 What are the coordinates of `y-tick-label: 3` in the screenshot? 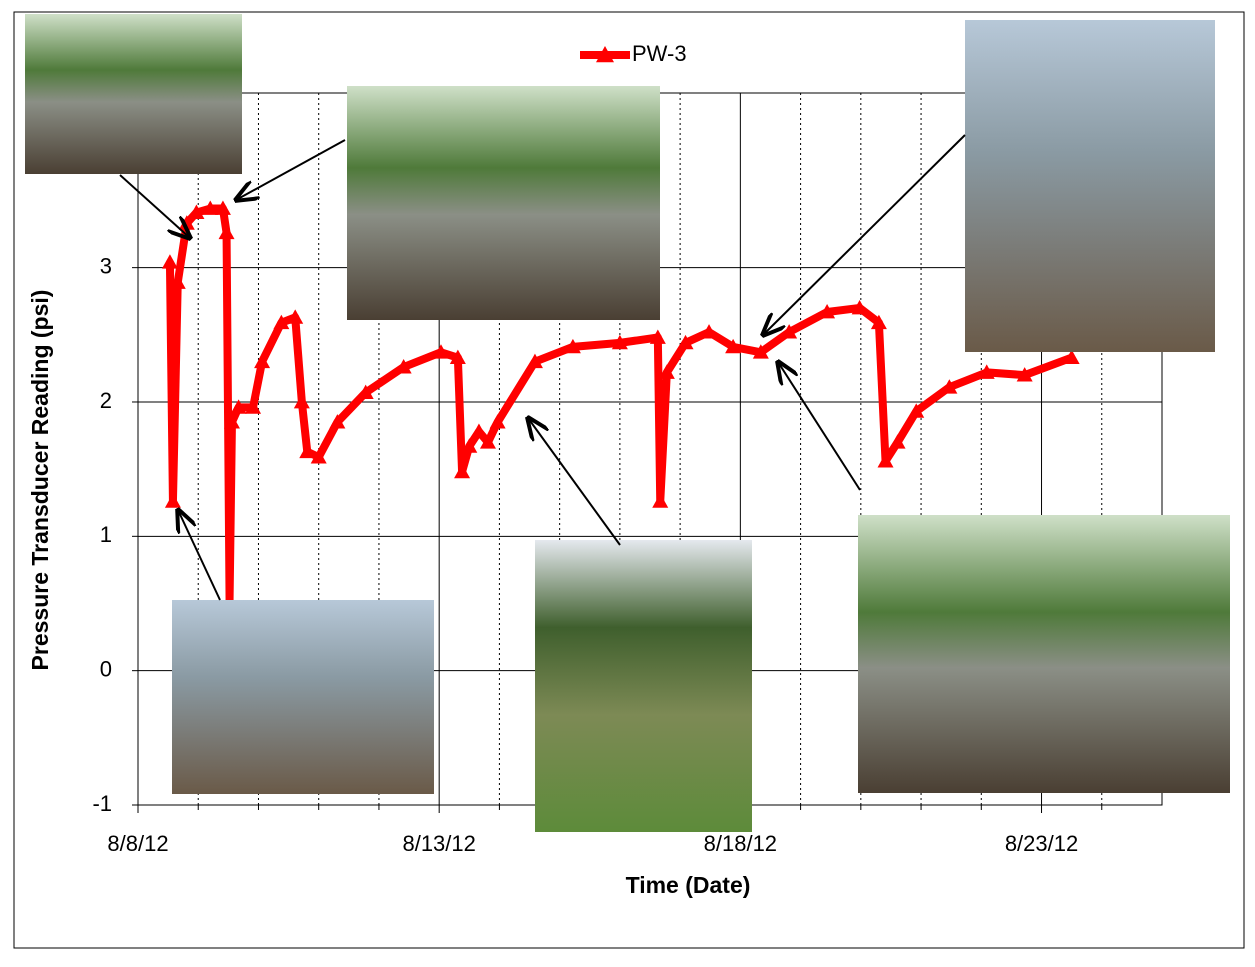 It's located at (106, 265).